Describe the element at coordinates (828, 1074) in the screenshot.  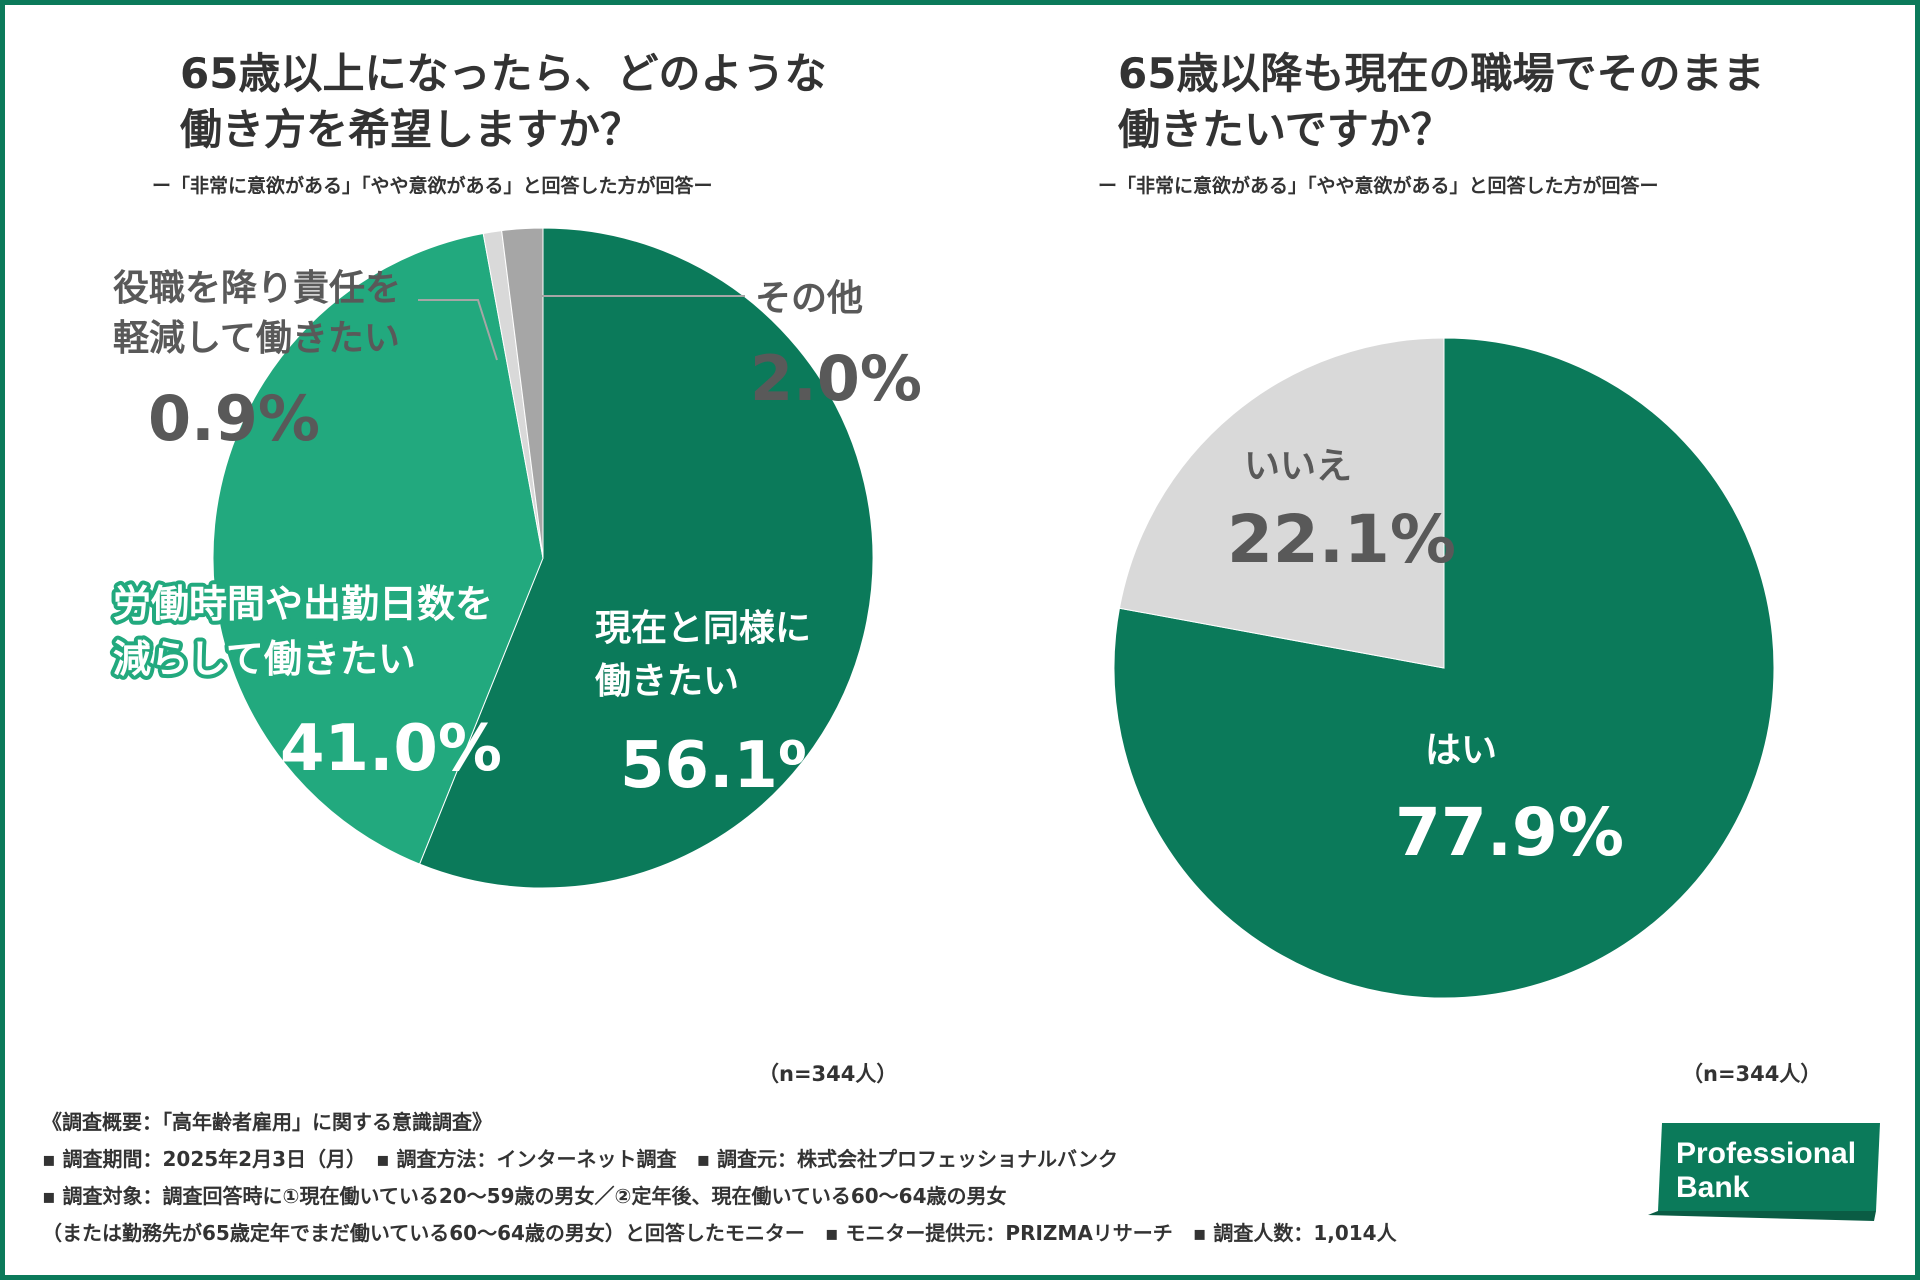
I see `left-sample-size: （n=344人）` at that location.